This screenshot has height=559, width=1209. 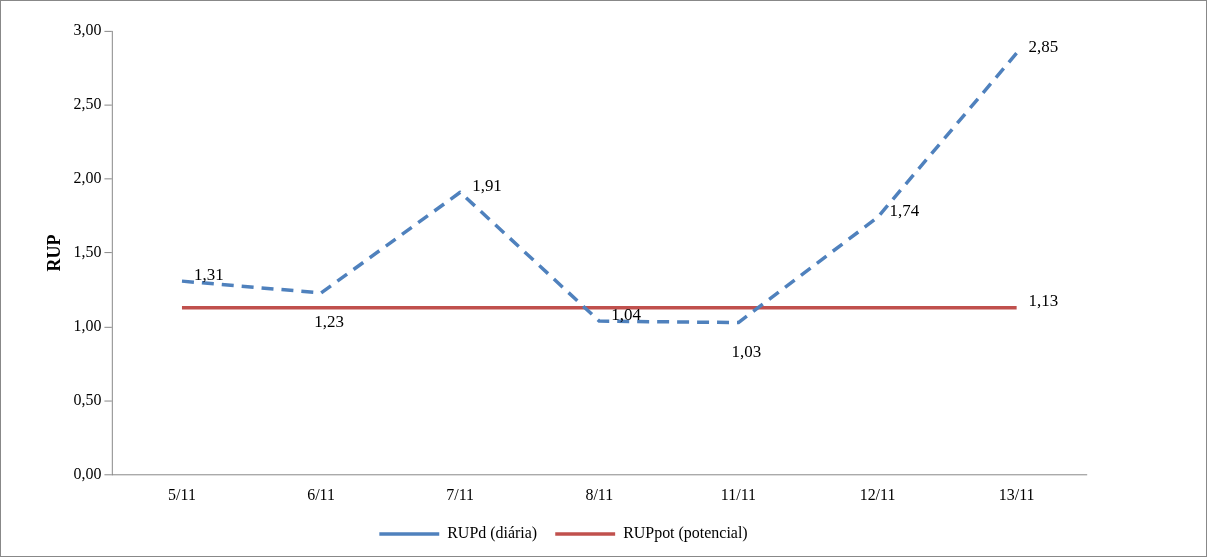 I want to click on x-tick-label: 11/11, so click(x=738, y=494).